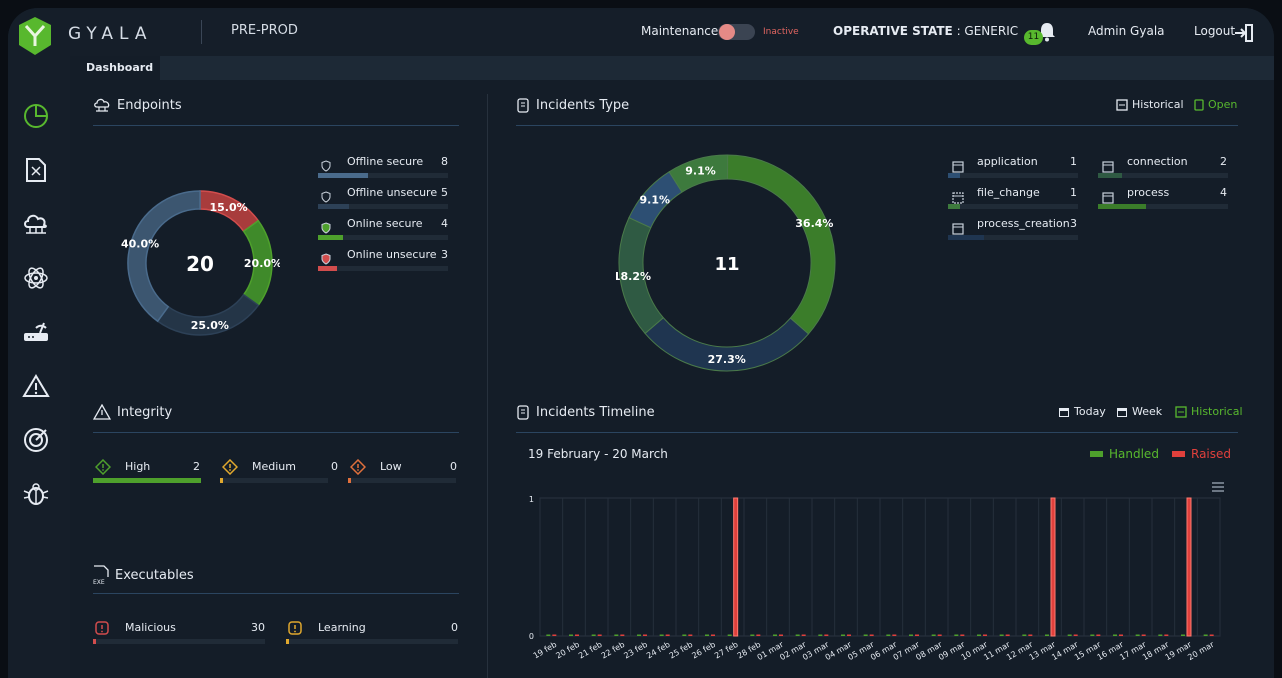 This screenshot has height=678, width=1282. I want to click on logout-icon, so click(1244, 33).